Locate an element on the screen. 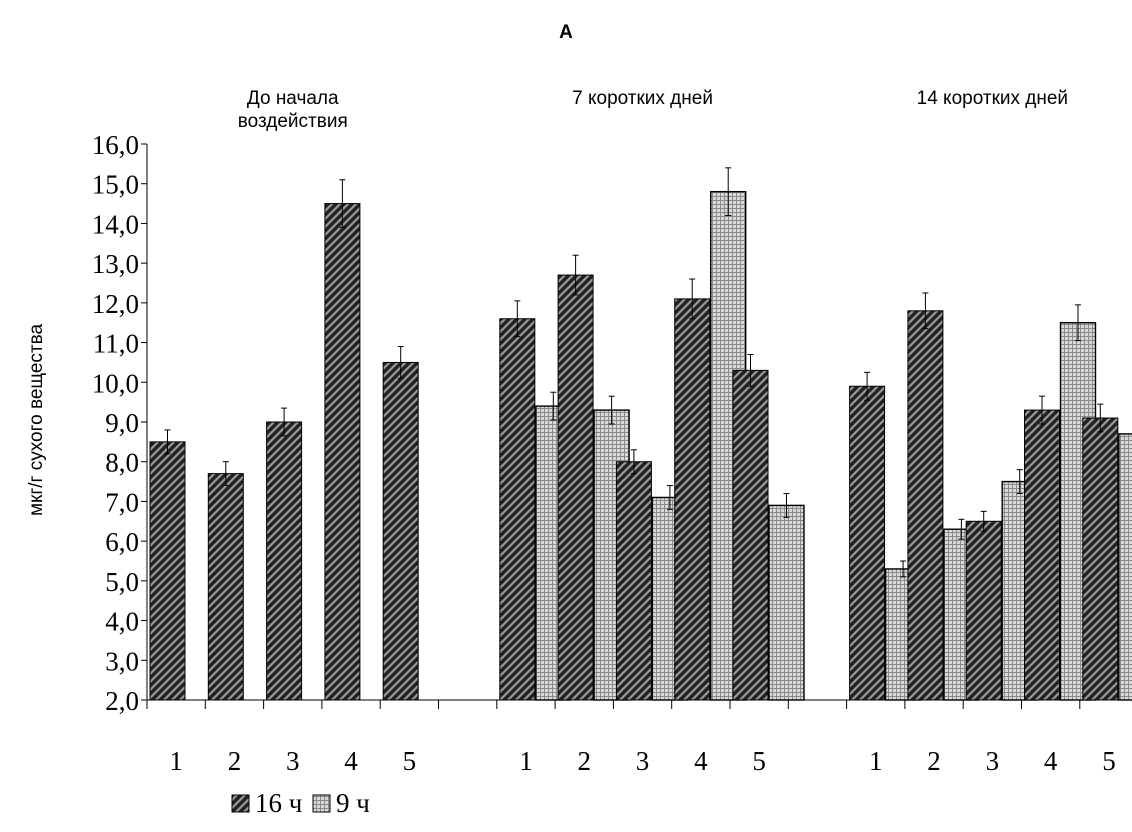  y-tick-label: 10,0 is located at coordinates (115, 383).